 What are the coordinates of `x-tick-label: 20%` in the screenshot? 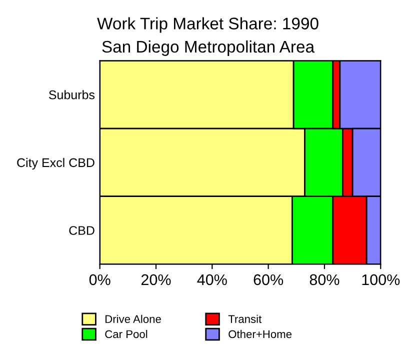 It's located at (156, 280).